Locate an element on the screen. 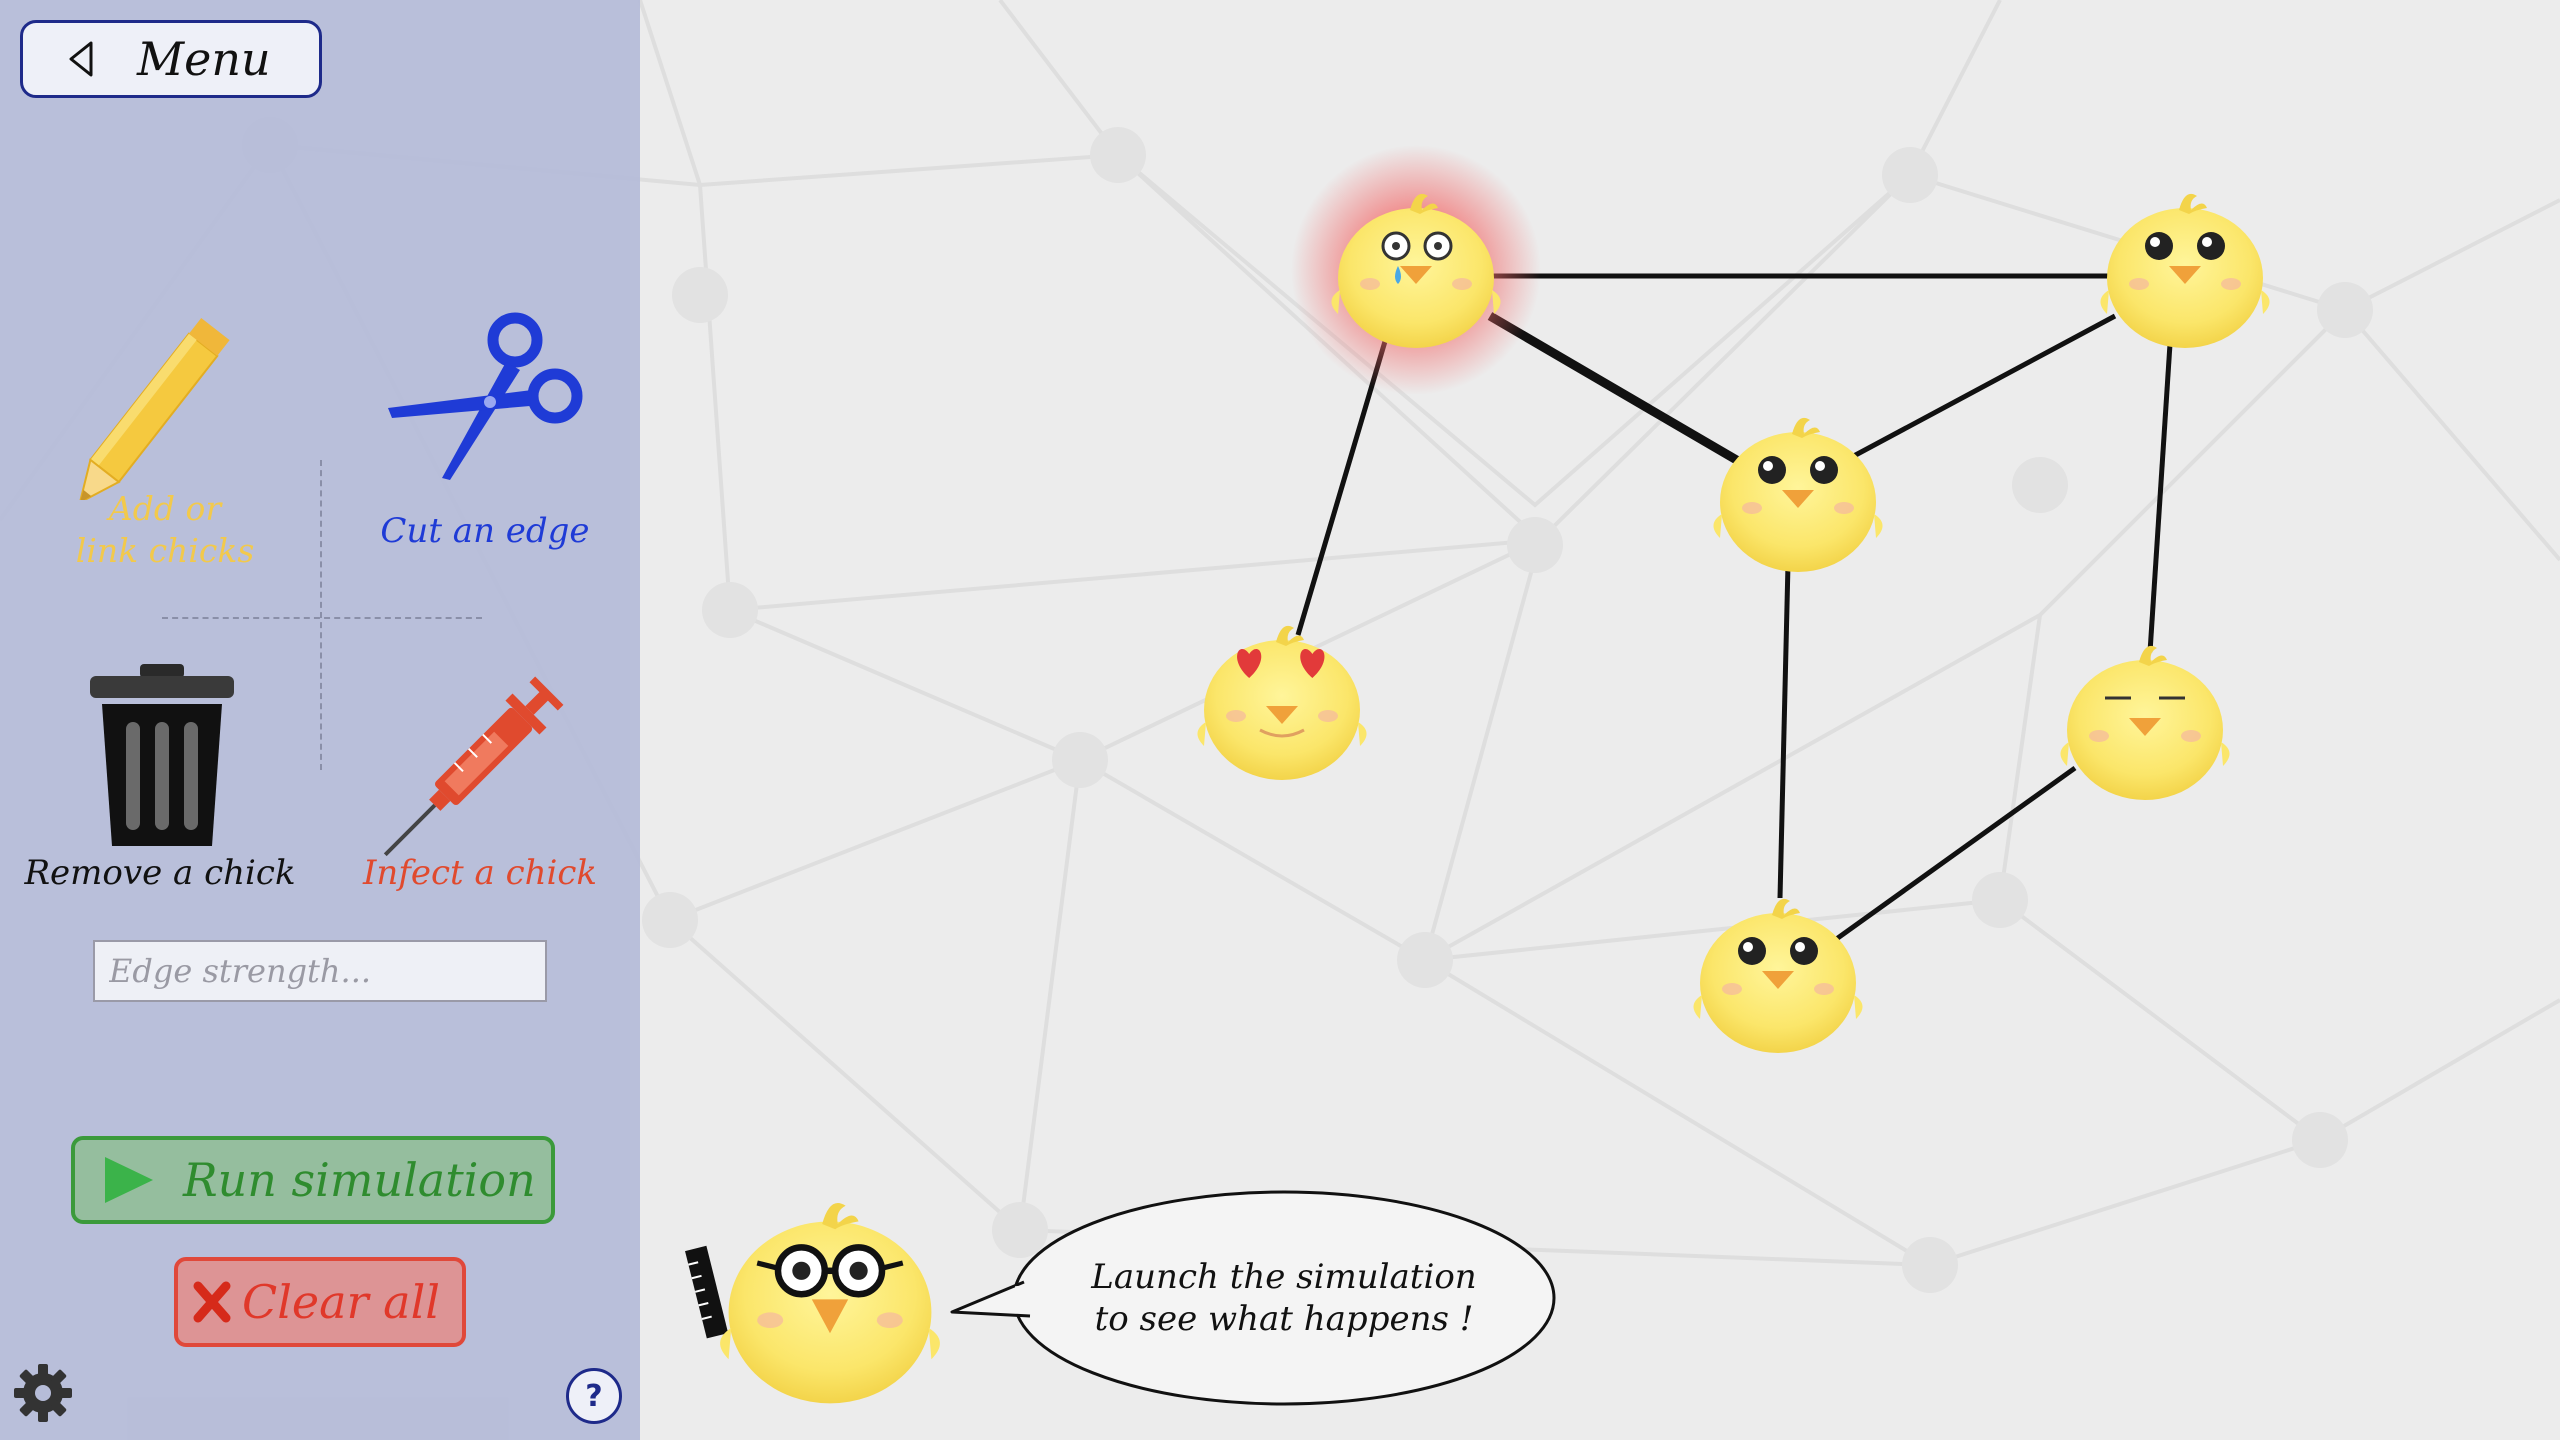 This screenshot has width=2560, height=1440. syringe-icon is located at coordinates (473, 766).